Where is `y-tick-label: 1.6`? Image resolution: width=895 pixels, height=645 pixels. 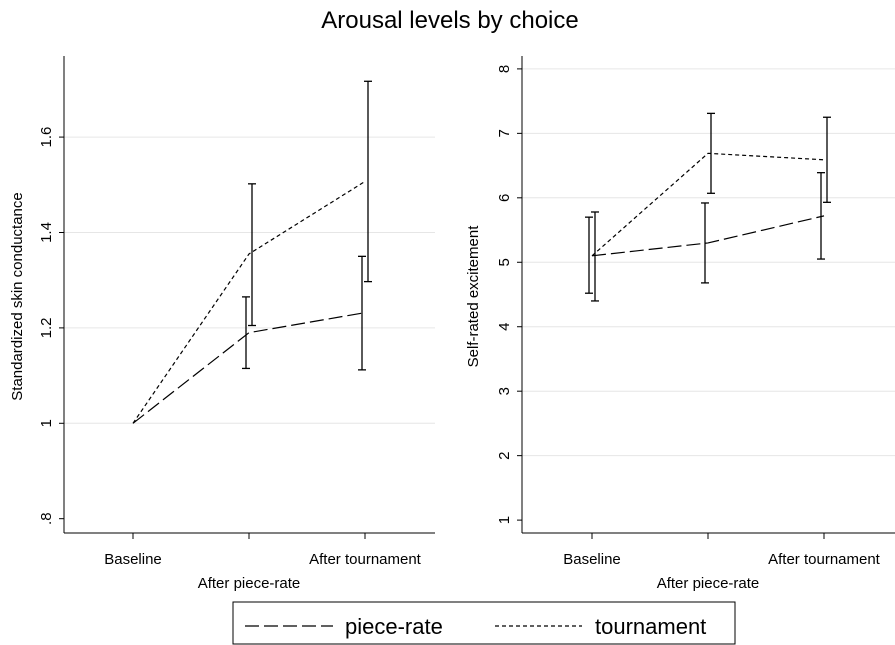
y-tick-label: 1.6 is located at coordinates (46, 137).